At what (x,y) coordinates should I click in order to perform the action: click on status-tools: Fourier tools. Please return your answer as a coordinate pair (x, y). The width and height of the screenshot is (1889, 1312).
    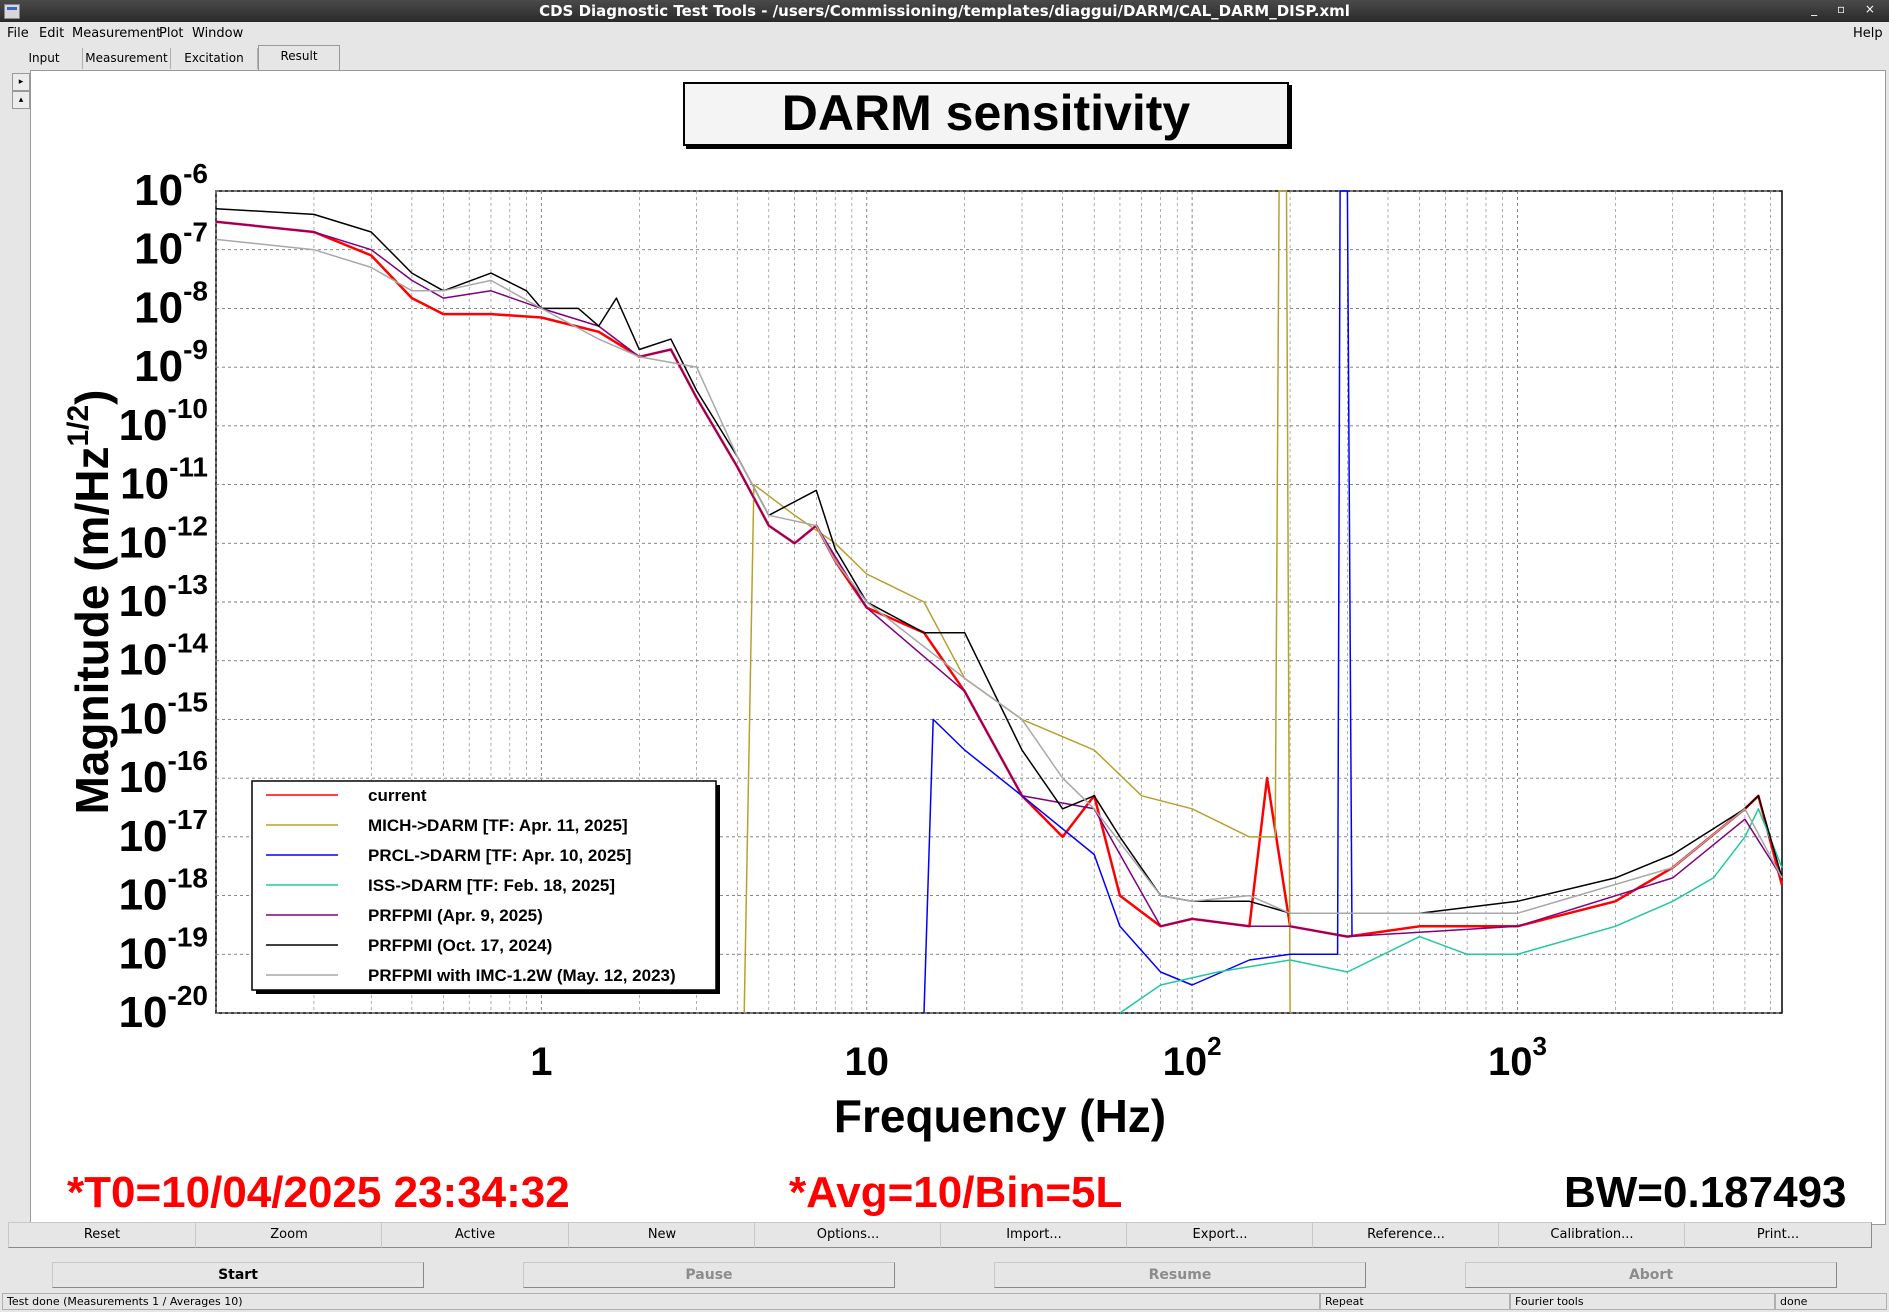
    Looking at the image, I should click on (1642, 1301).